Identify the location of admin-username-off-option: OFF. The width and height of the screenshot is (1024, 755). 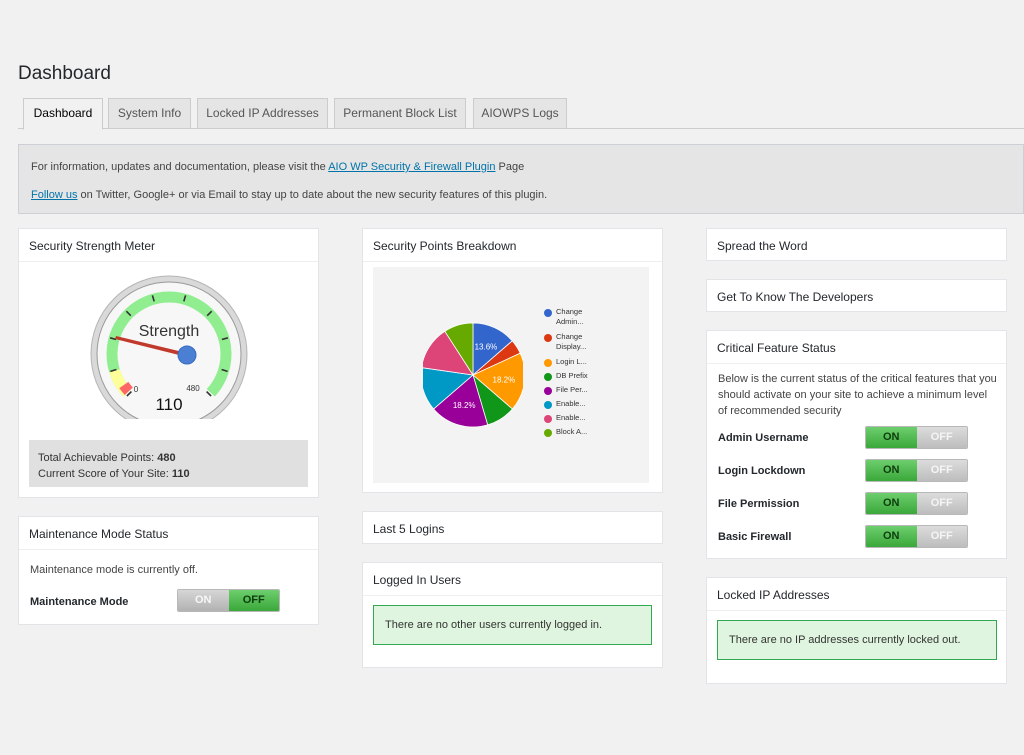
(941, 437).